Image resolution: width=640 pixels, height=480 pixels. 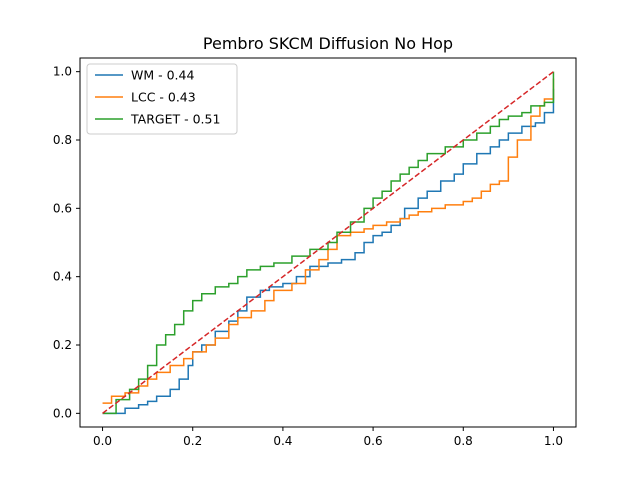 What do you see at coordinates (62, 345) in the screenshot?
I see `y-tick-label: 0.2` at bounding box center [62, 345].